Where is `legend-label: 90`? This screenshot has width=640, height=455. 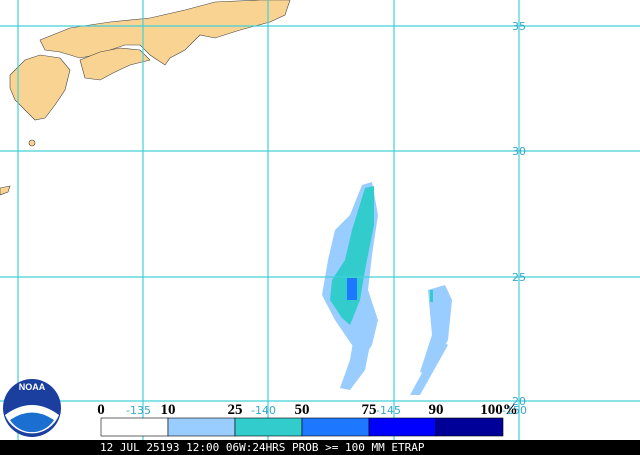
legend-label: 90 is located at coordinates (436, 410).